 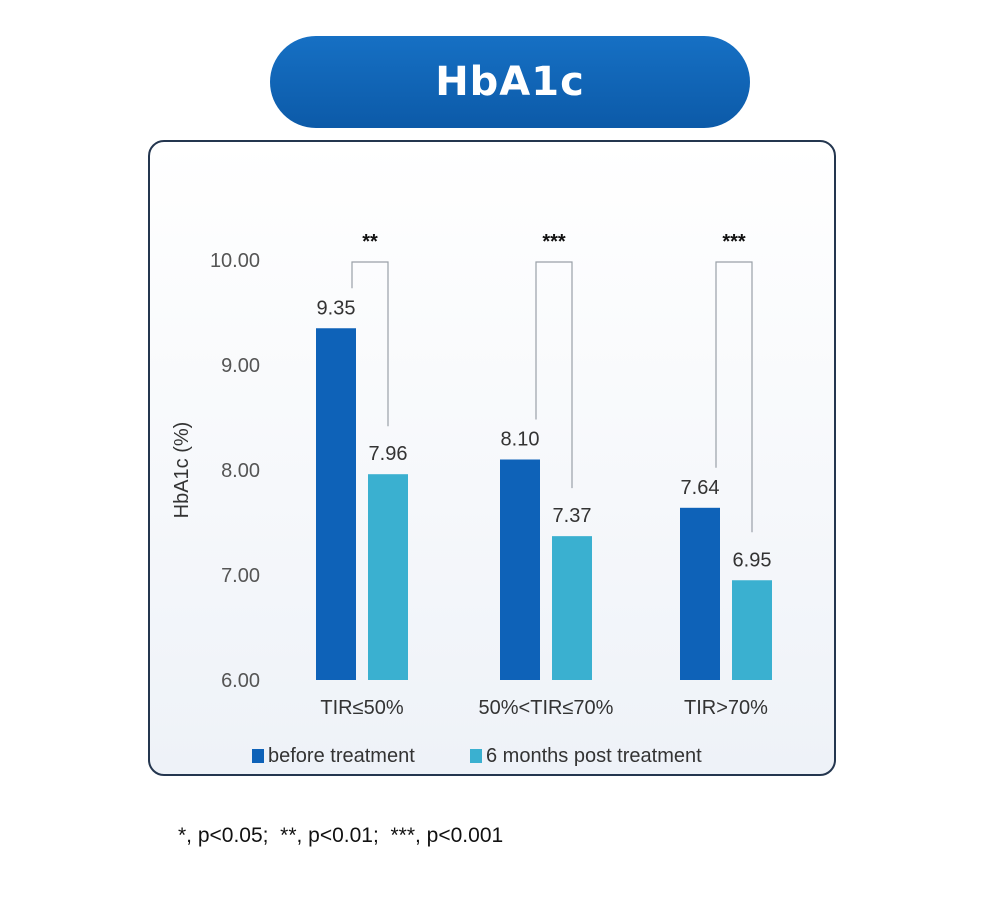 I want to click on x-tick-label: TIR≤50%, so click(x=361, y=708).